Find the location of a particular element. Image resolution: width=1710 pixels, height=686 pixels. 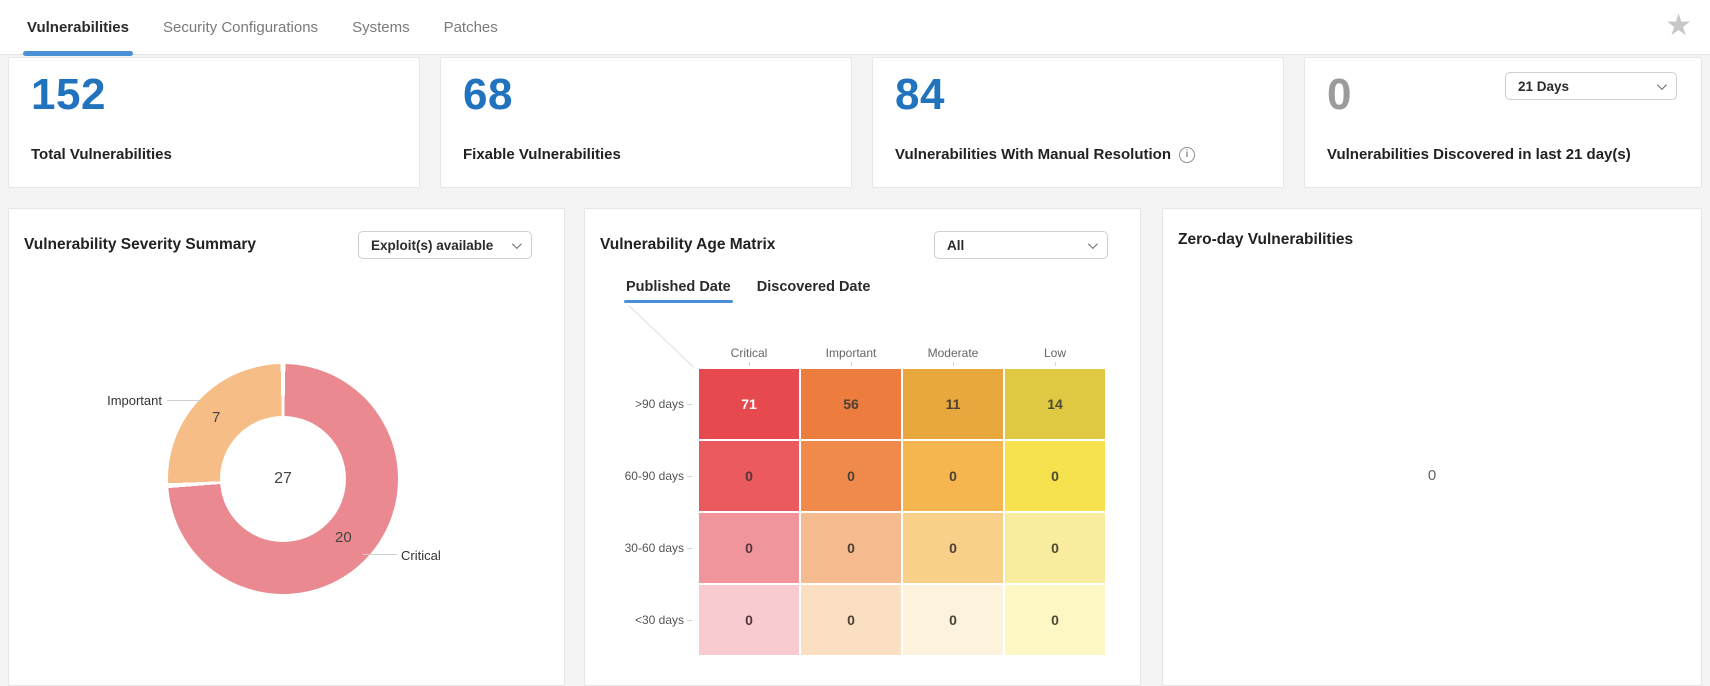

tab-label: Published Date is located at coordinates (678, 287).